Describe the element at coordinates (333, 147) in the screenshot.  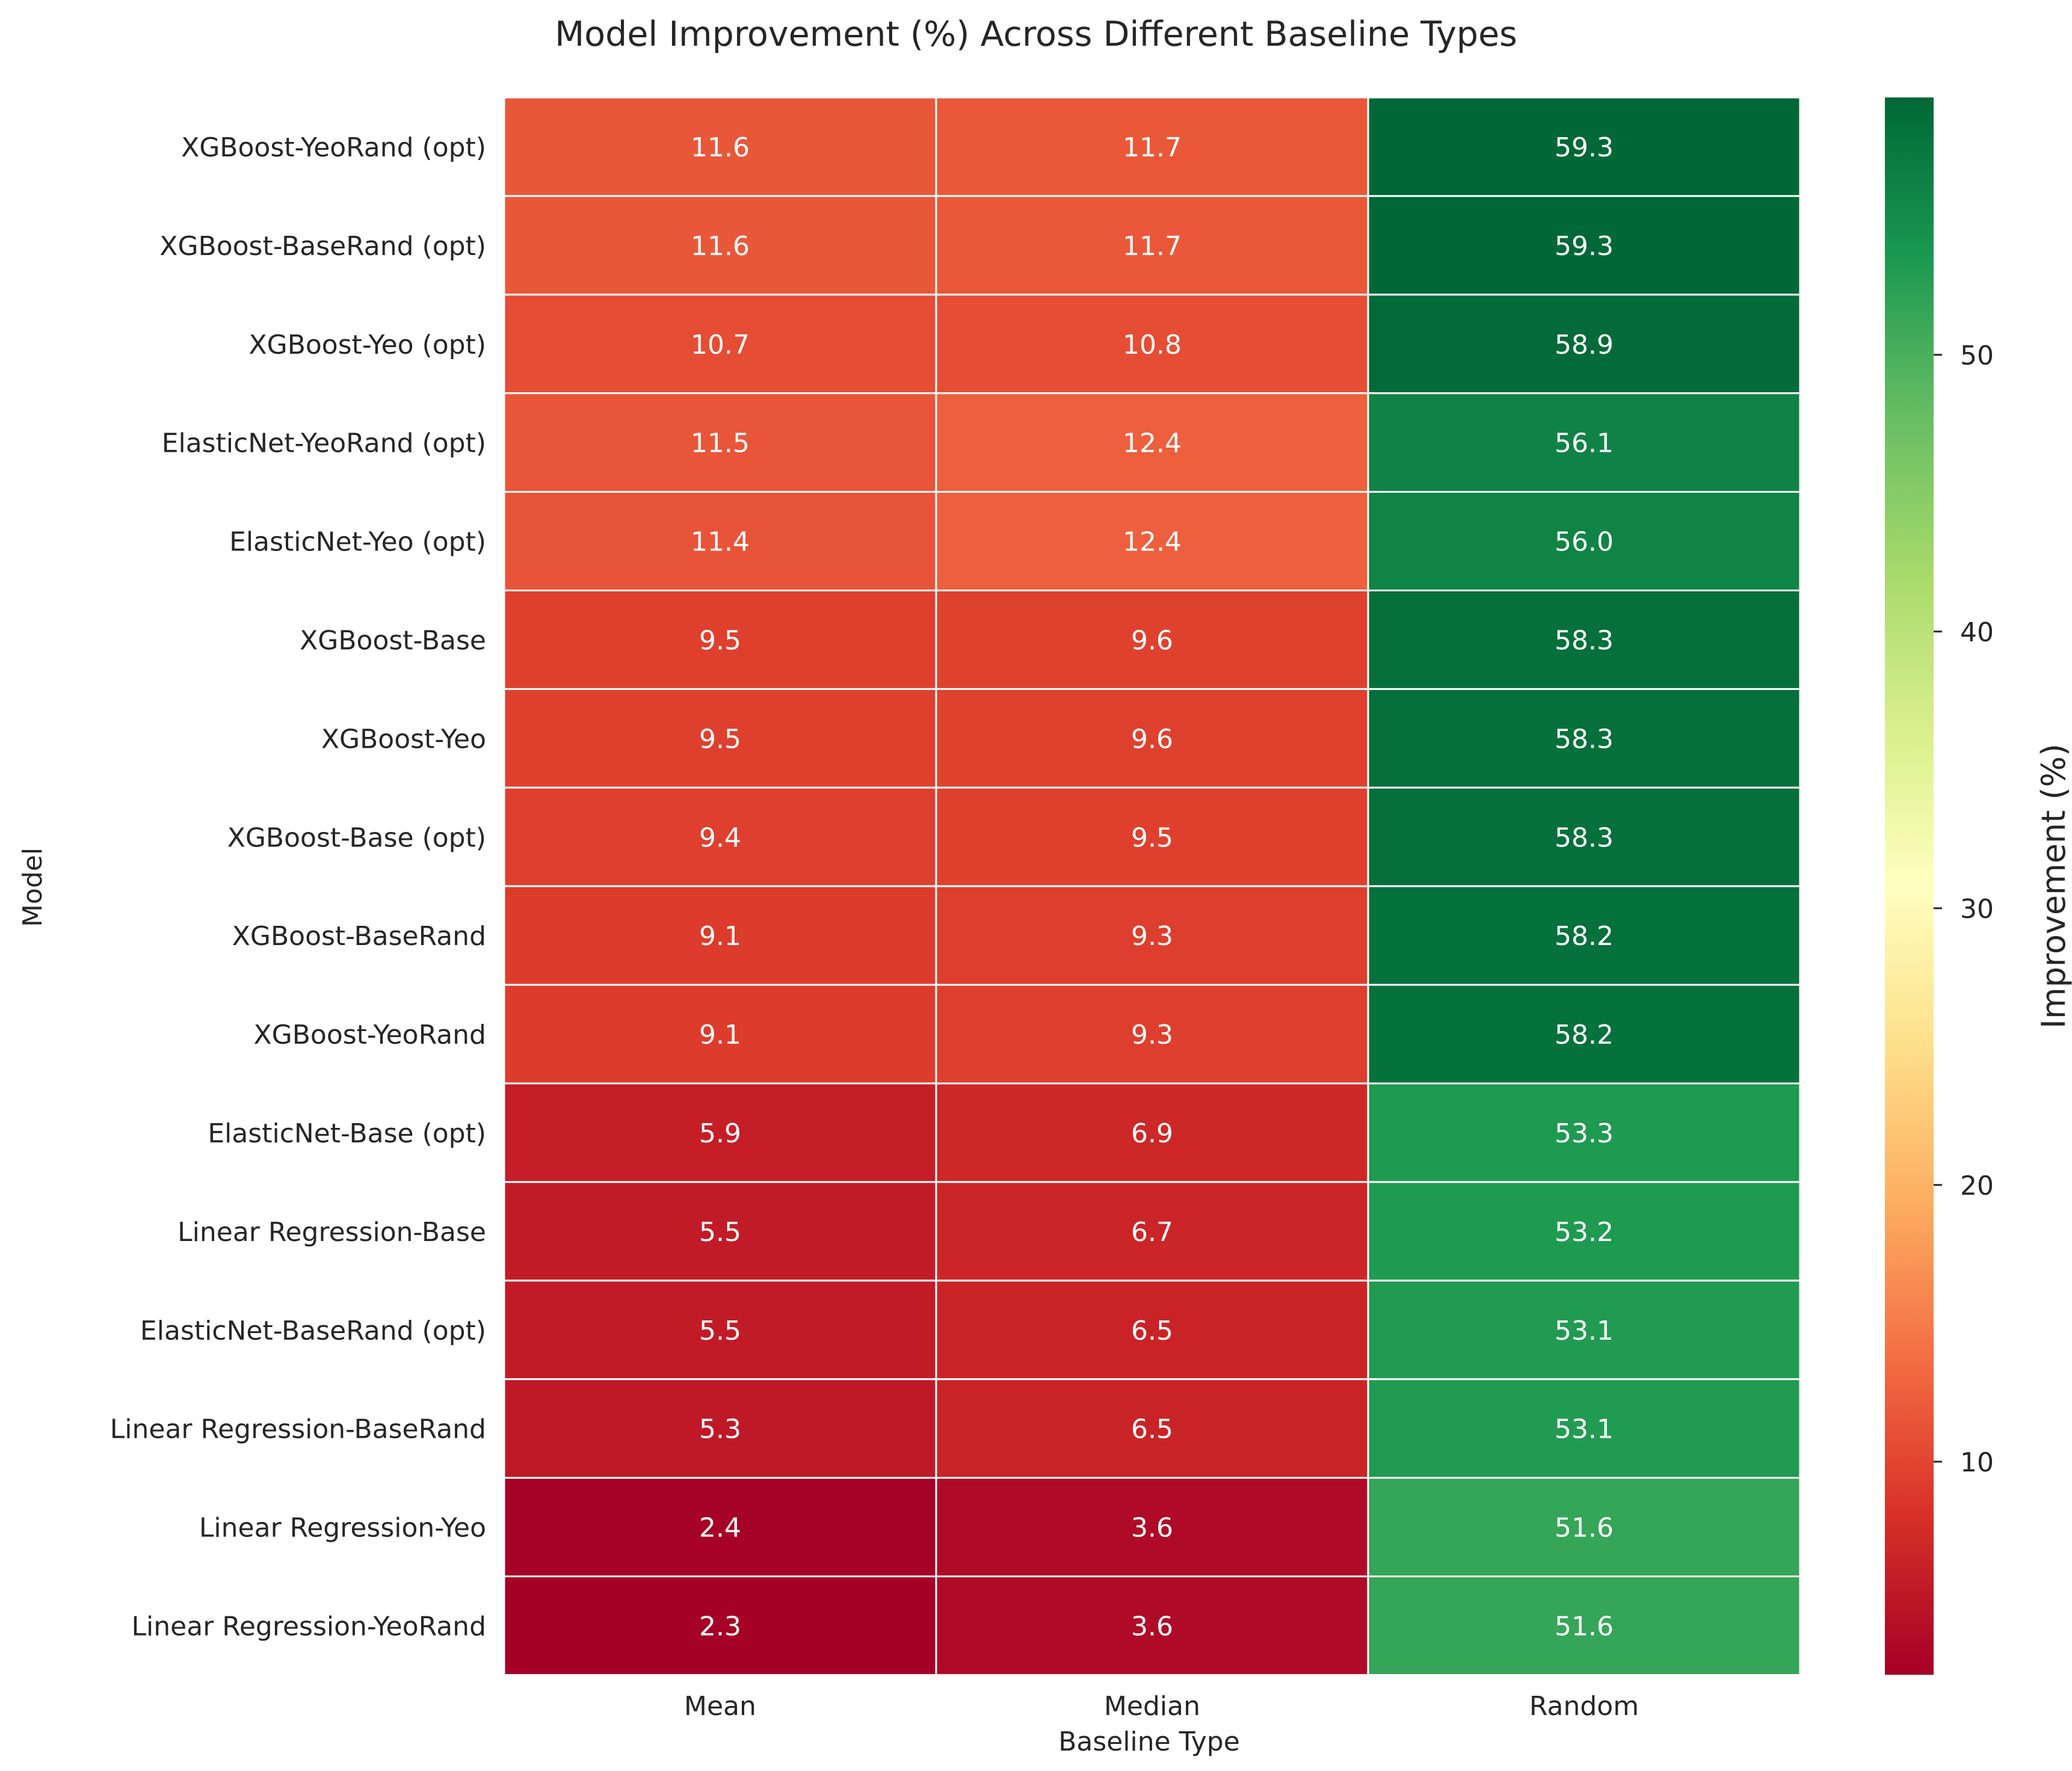
I see `row-tick-label: XGBoost-YeoRand (opt)` at that location.